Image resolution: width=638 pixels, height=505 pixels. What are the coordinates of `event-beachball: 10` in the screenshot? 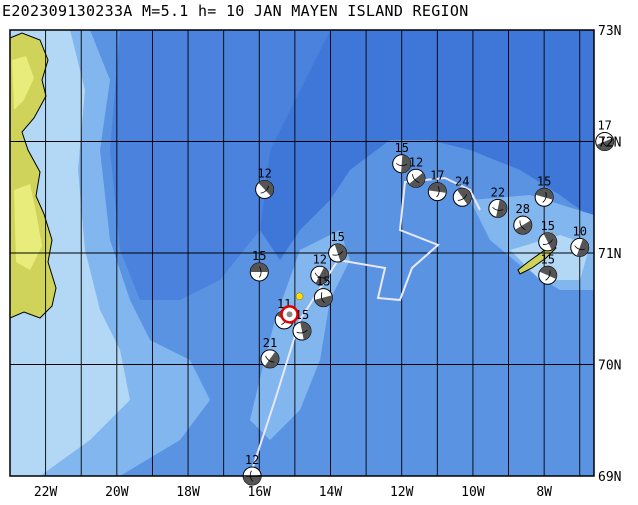 It's located at (580, 240).